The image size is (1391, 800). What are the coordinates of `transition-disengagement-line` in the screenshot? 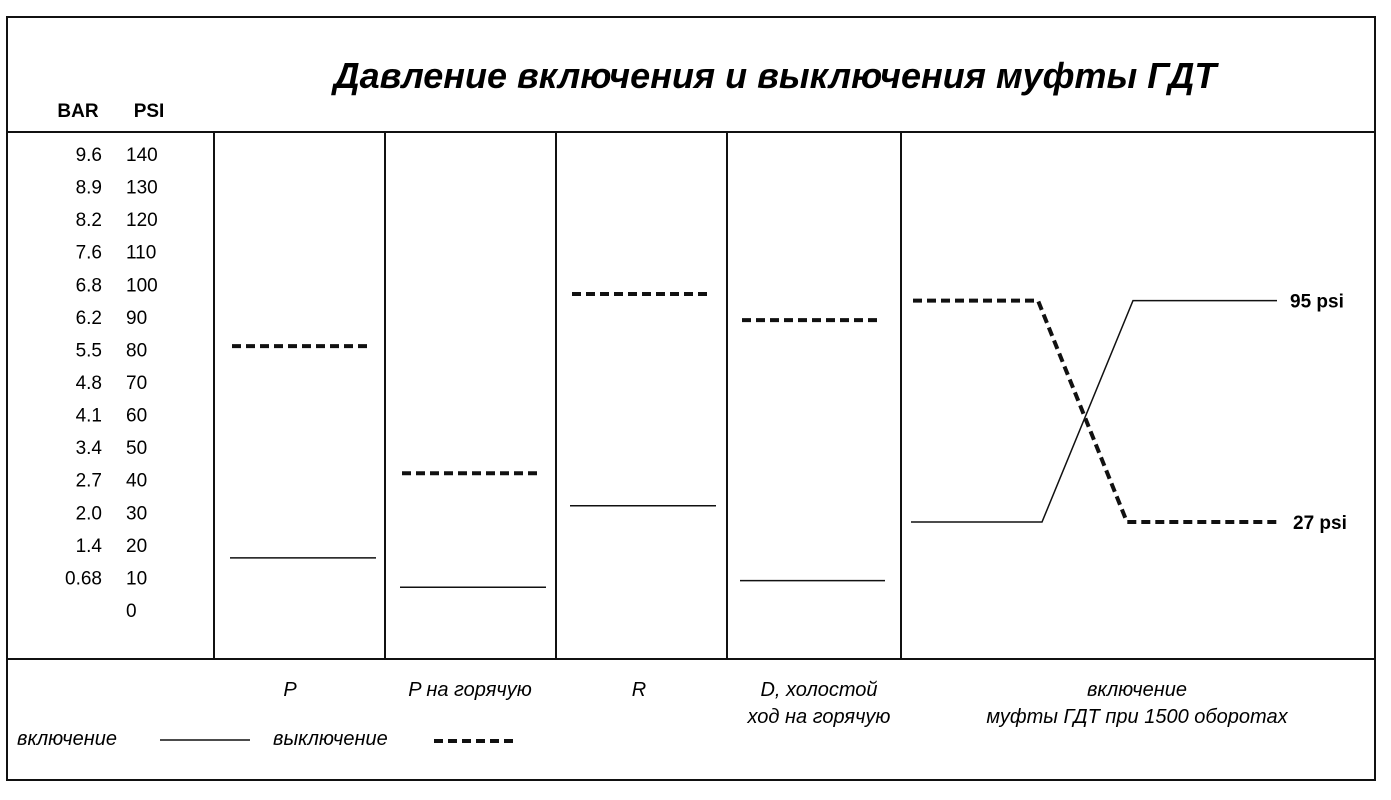 It's located at (1095, 411).